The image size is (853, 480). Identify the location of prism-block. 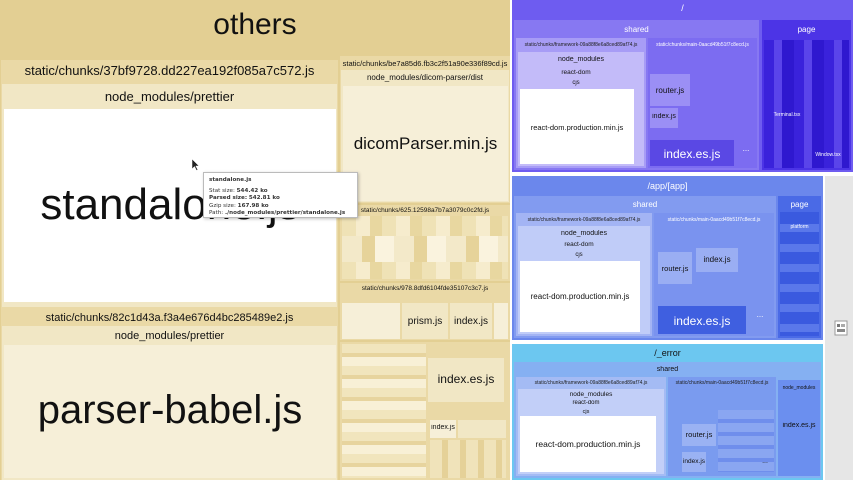
(425, 321).